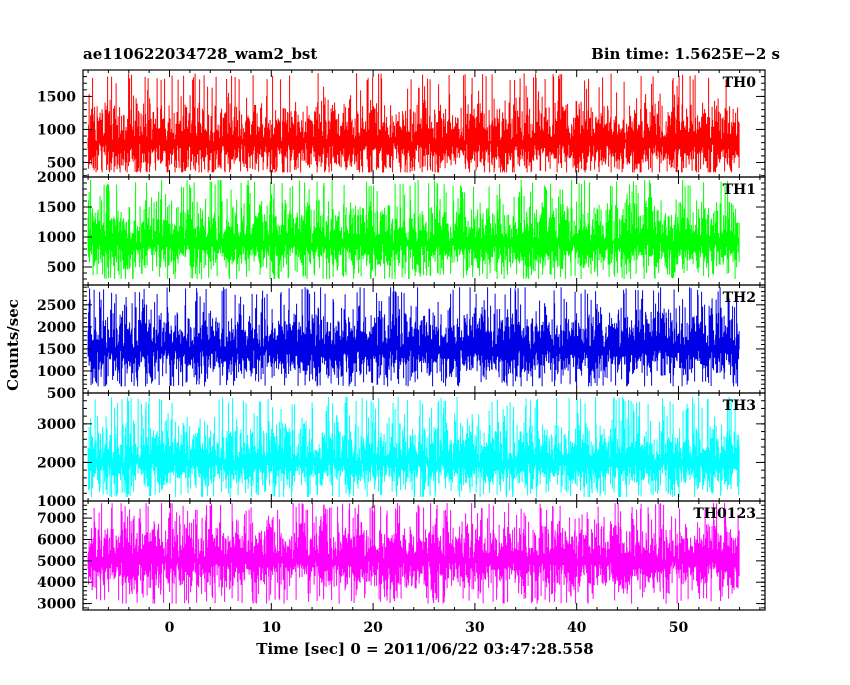 This screenshot has width=850, height=685. I want to click on y-tick-label: 6000, so click(56, 540).